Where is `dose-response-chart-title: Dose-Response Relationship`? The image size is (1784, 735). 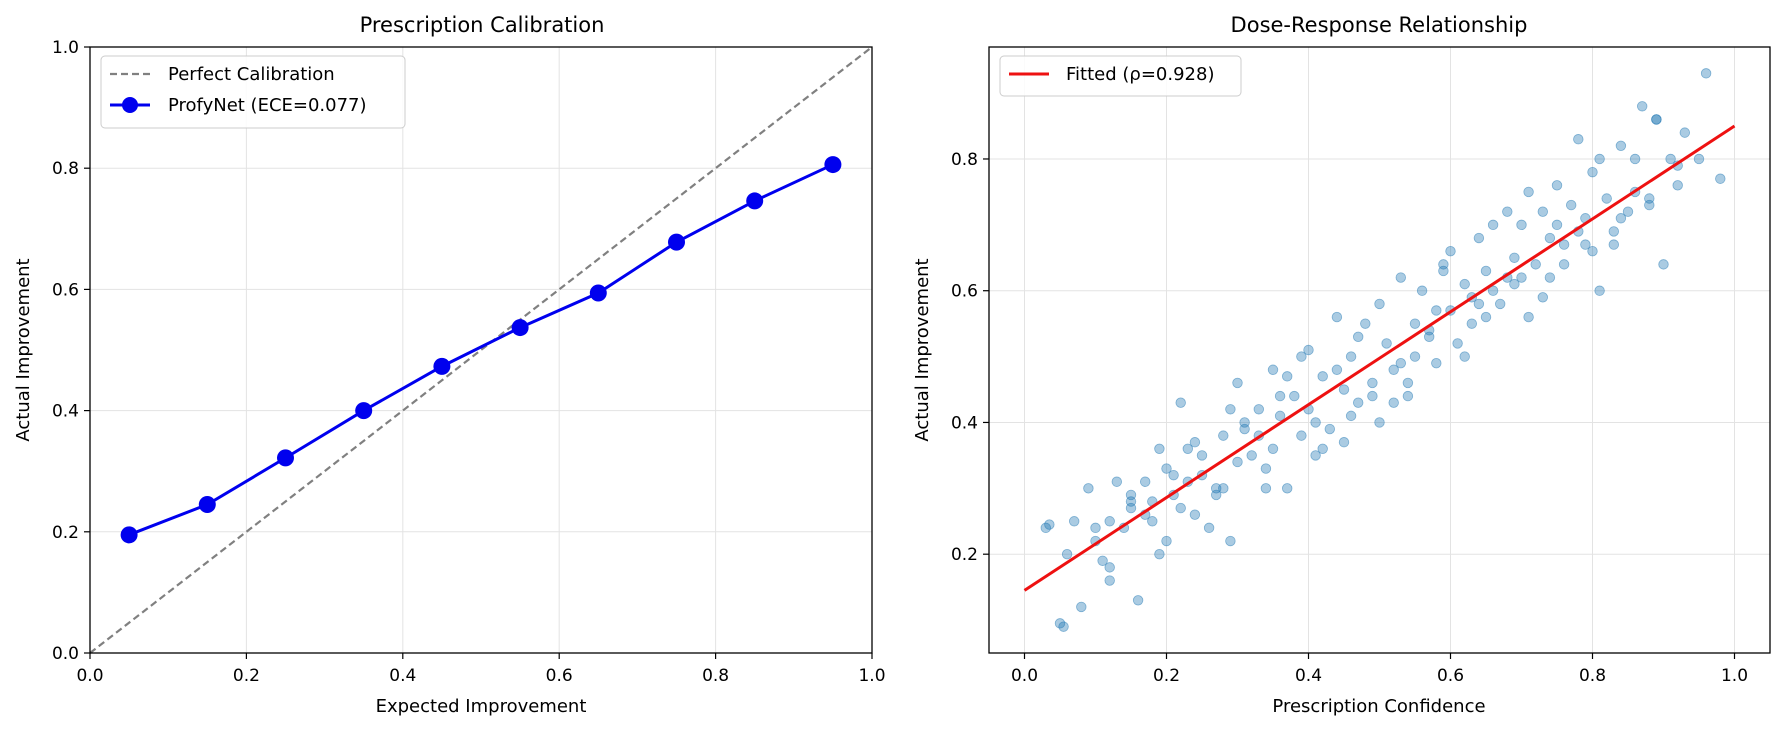
dose-response-chart-title: Dose-Response Relationship is located at coordinates (1379, 25).